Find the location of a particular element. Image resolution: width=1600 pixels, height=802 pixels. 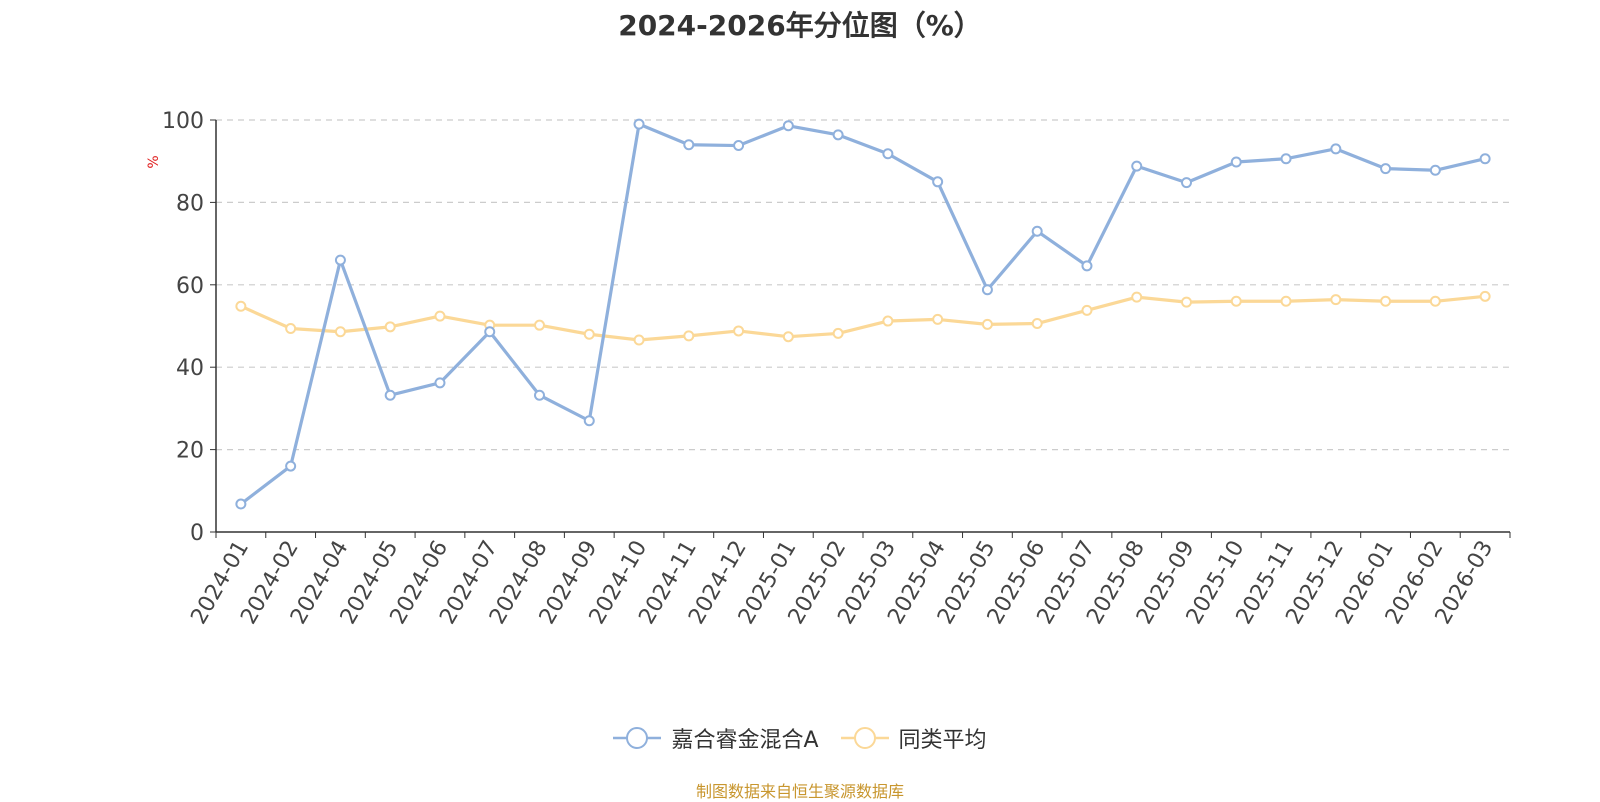

chart-title: 2024-2026年分位图（%） is located at coordinates (800, 25).